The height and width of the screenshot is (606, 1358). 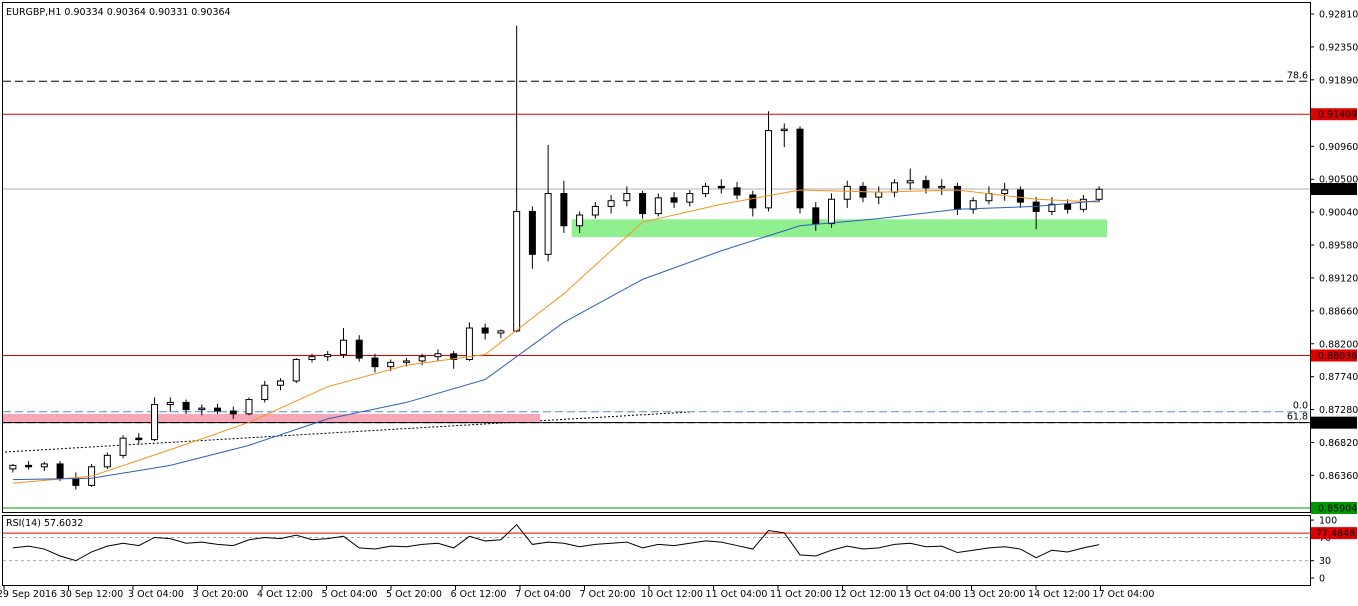 What do you see at coordinates (1337, 508) in the screenshot?
I see `level-label: 0.85904` at bounding box center [1337, 508].